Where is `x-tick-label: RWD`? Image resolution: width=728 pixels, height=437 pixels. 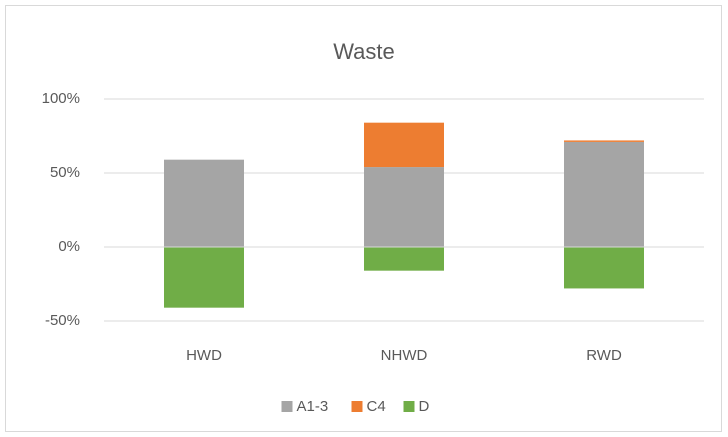
x-tick-label: RWD is located at coordinates (604, 355).